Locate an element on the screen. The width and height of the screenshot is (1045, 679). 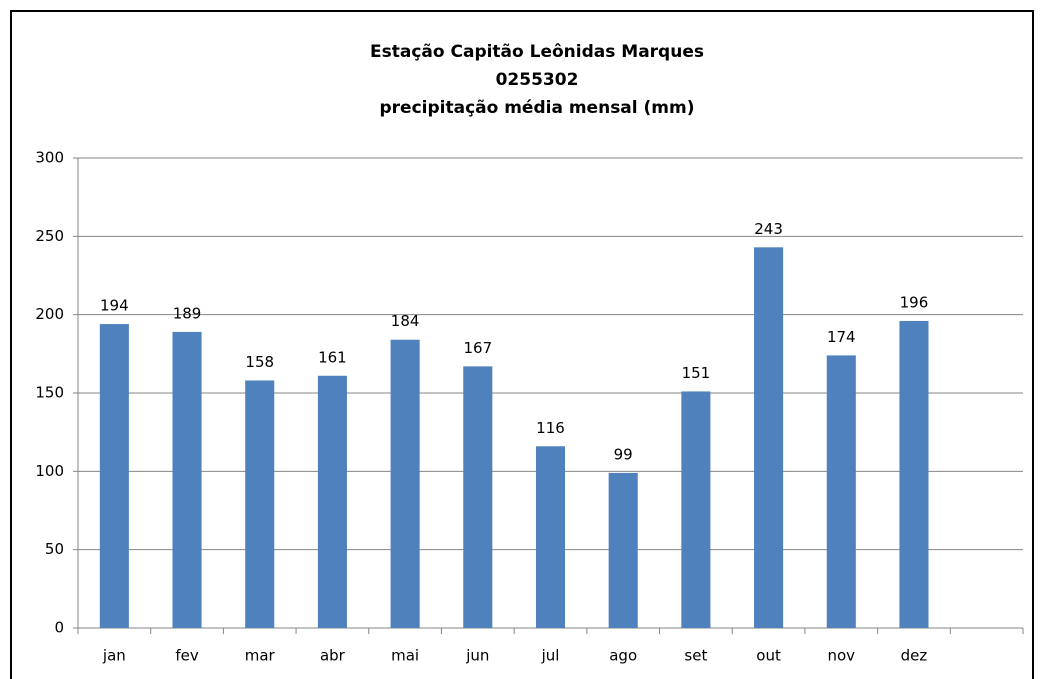
data-label: 161 is located at coordinates (332, 357).